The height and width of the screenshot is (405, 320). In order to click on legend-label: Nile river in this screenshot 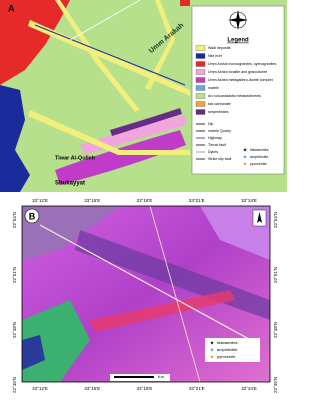, I will do `click(215, 56)`.